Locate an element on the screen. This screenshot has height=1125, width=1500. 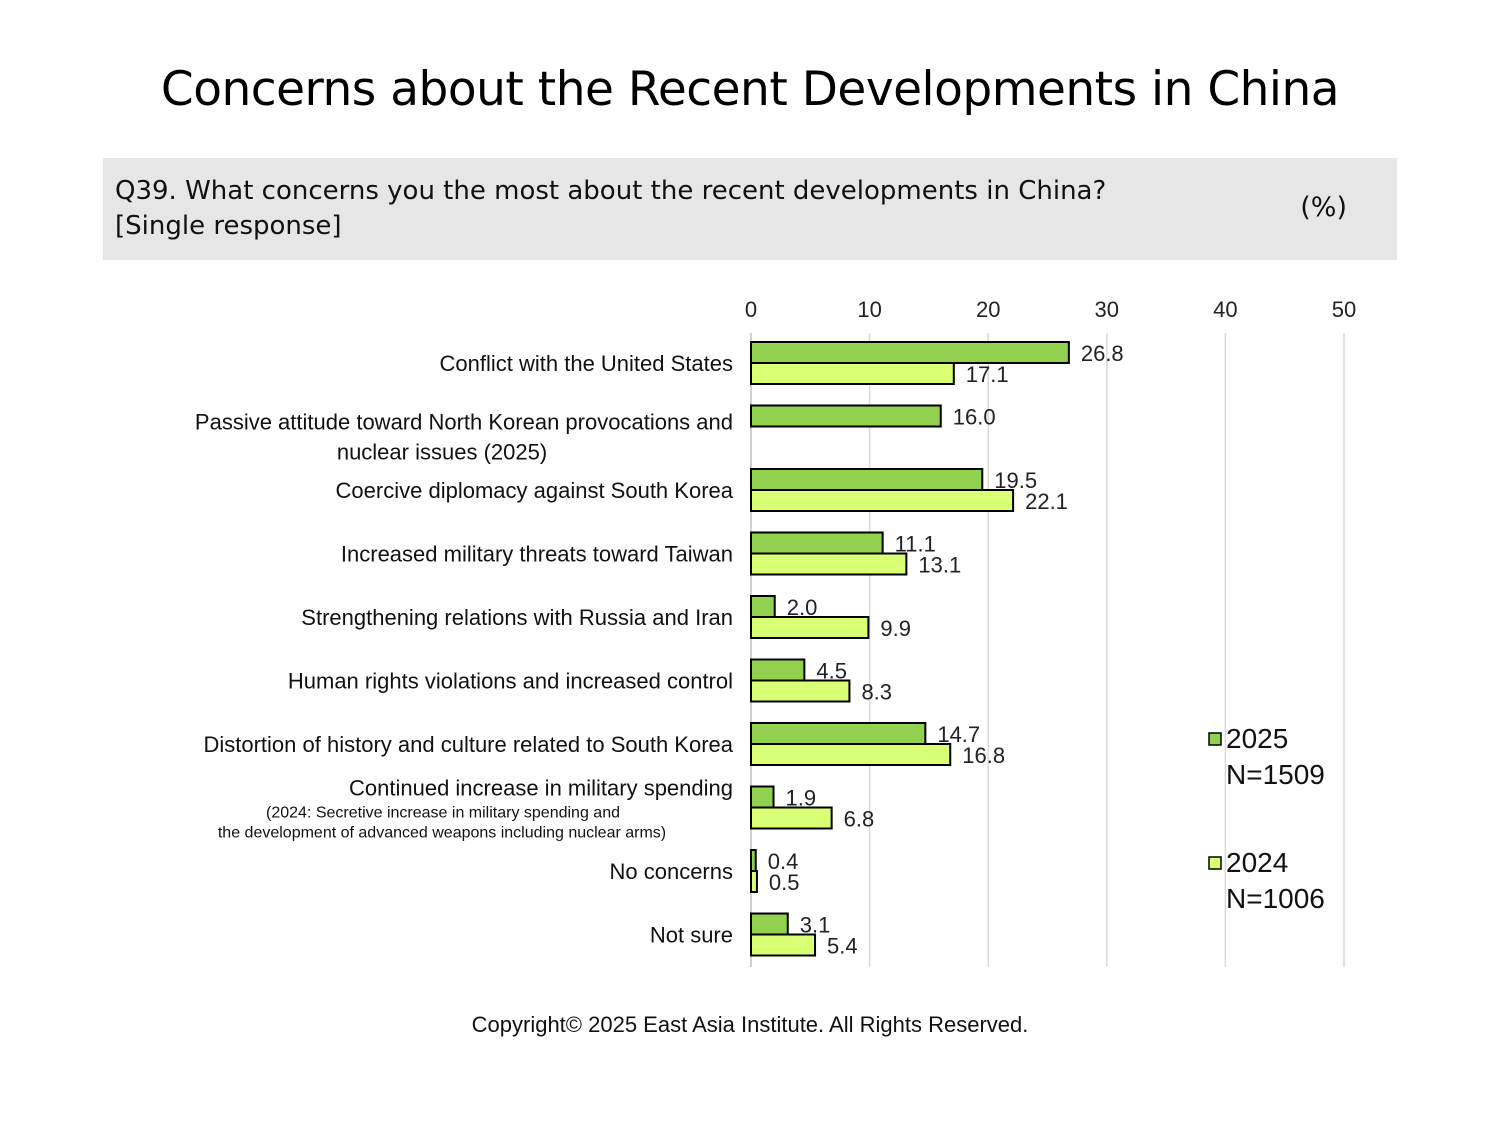
data-label: 26.8 is located at coordinates (1102, 353).